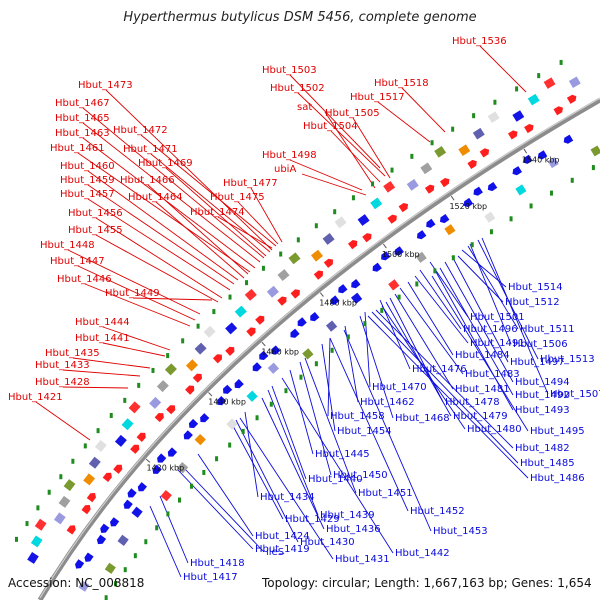 The height and width of the screenshot is (600, 600). I want to click on gene-label-forward: Hbut_1441, so click(102, 338).